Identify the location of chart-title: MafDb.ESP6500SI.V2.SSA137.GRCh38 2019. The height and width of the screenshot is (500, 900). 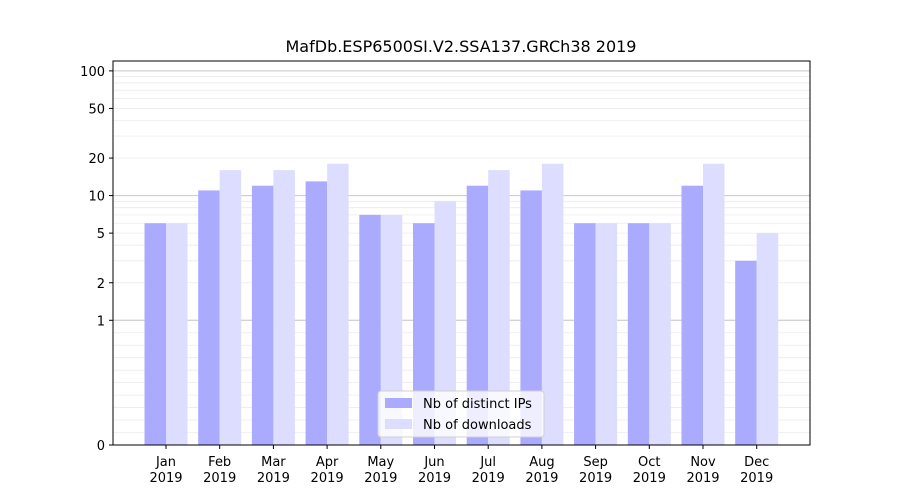
(461, 46).